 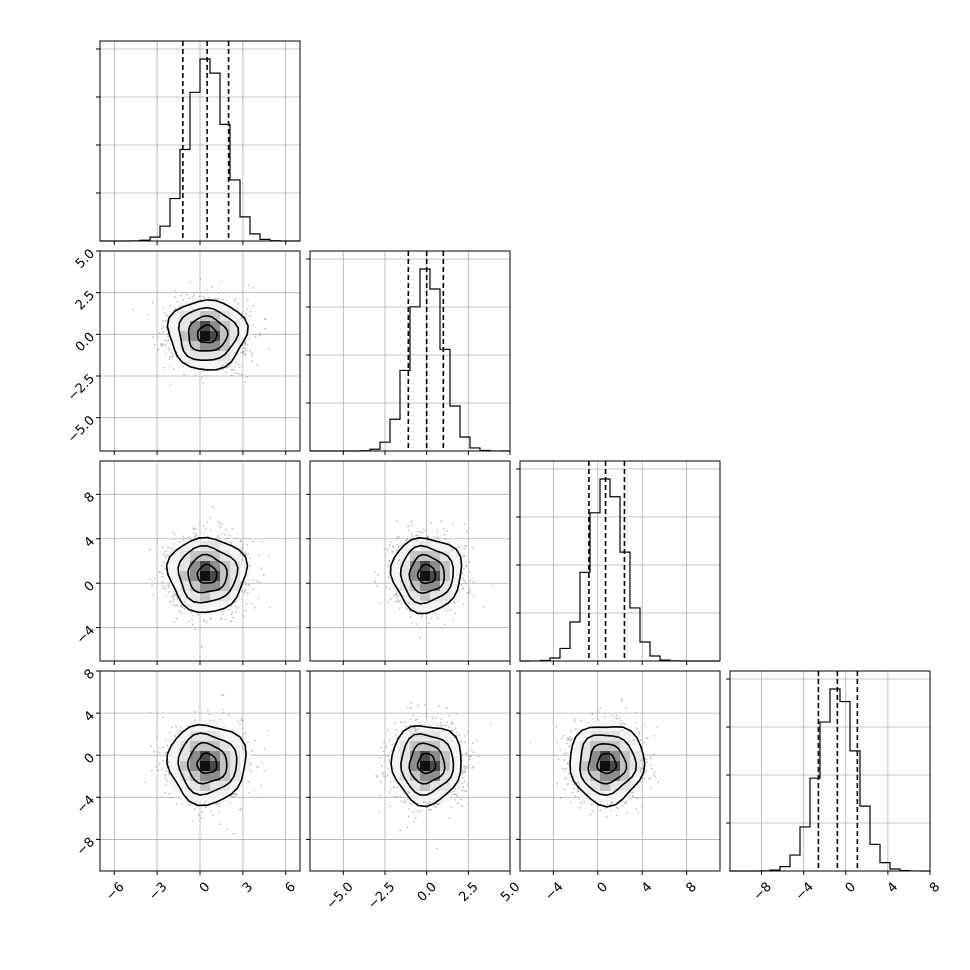 I want to click on x-tick-label: 0.0, so click(x=427, y=892).